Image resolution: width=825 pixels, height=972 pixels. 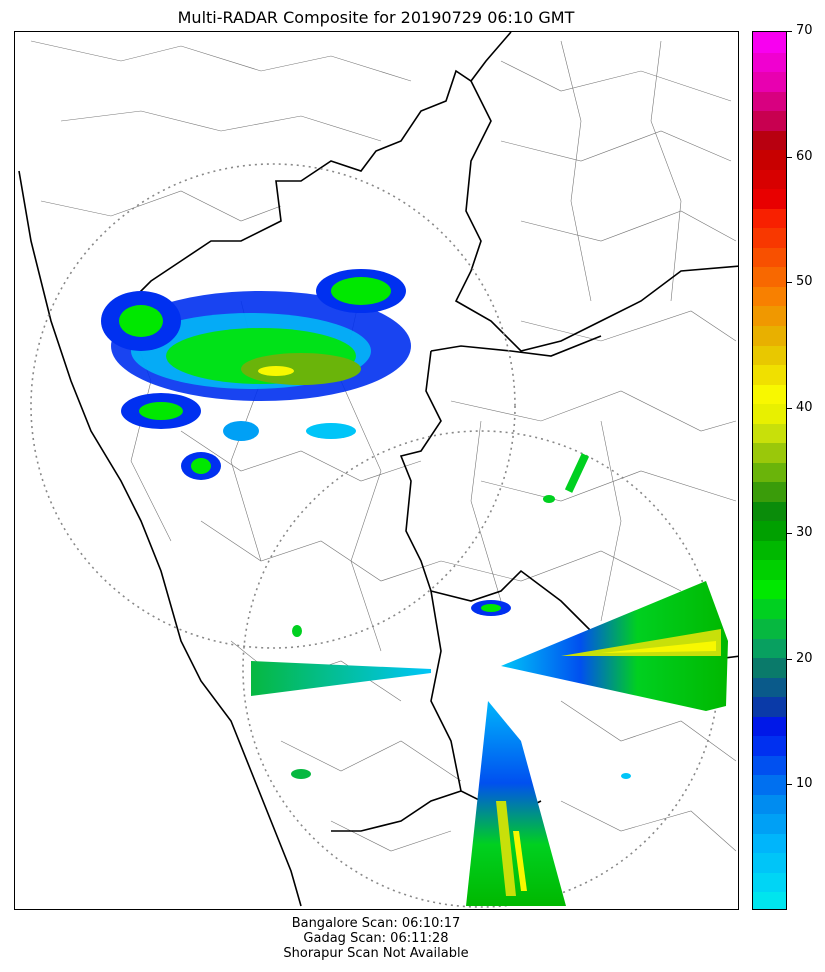 What do you see at coordinates (804, 784) in the screenshot?
I see `colorbar-tick-label: 10` at bounding box center [804, 784].